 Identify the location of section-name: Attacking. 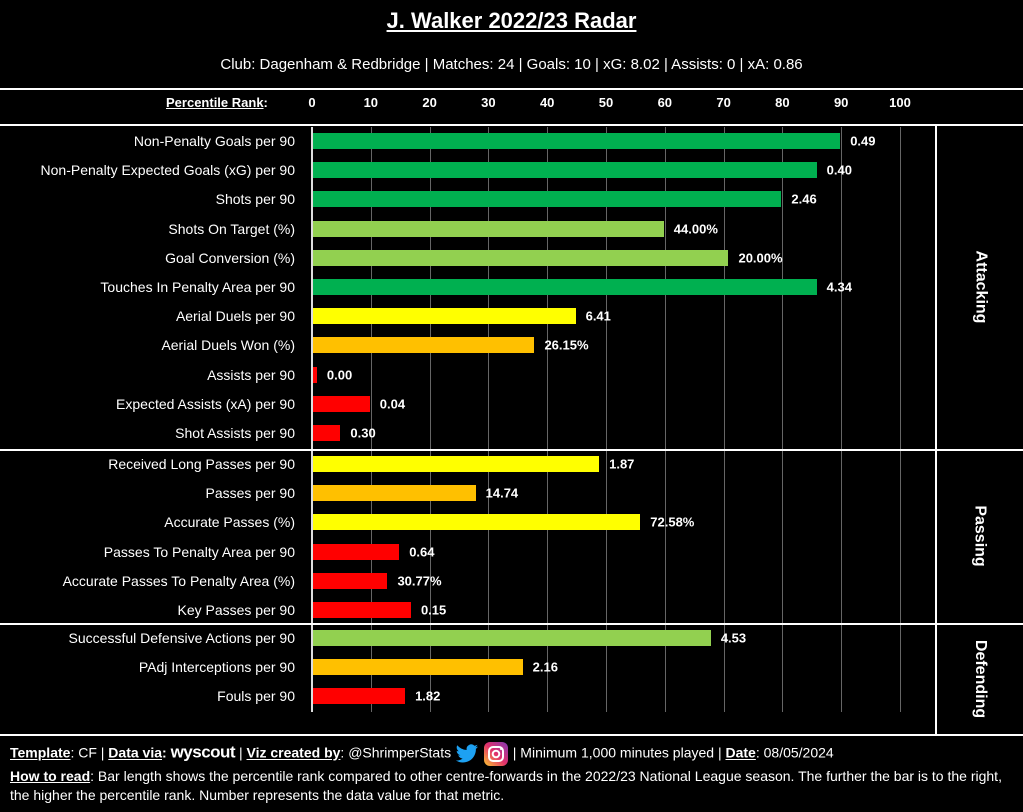
(980, 287).